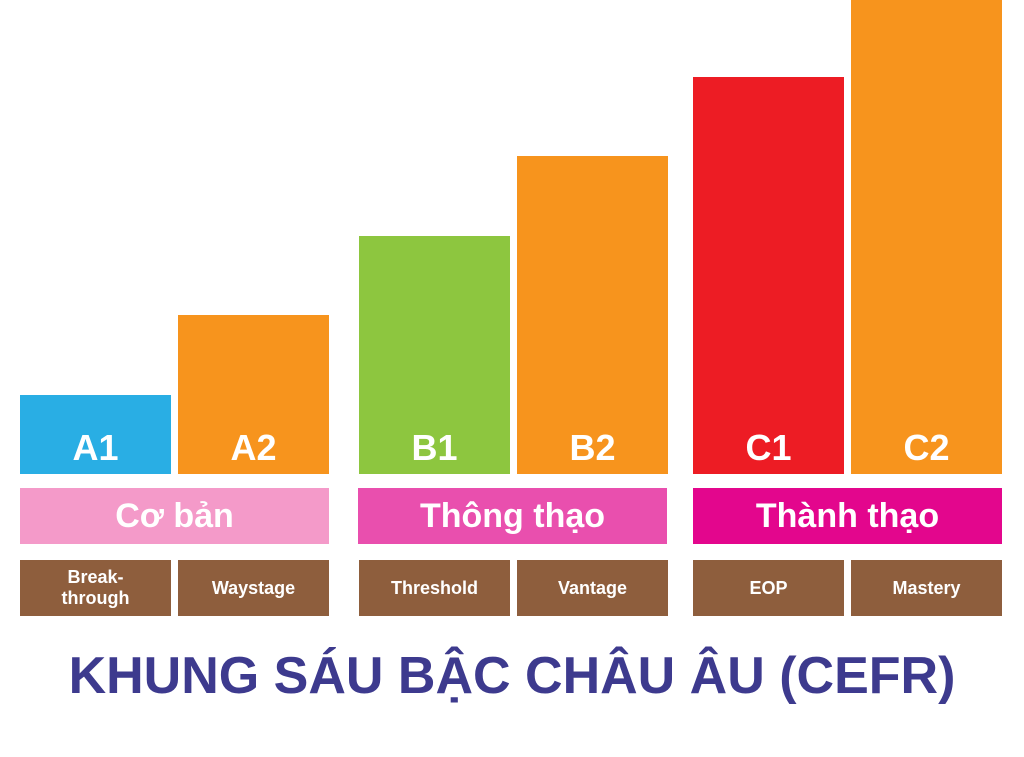  What do you see at coordinates (768, 275) in the screenshot?
I see `level-bar-c1: C1` at bounding box center [768, 275].